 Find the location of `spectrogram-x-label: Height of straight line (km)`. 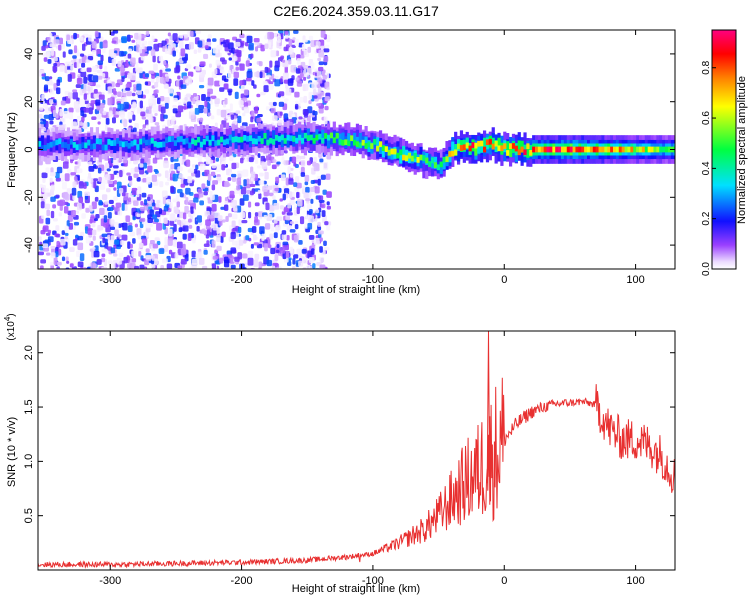

spectrogram-x-label: Height of straight line (km) is located at coordinates (356, 290).